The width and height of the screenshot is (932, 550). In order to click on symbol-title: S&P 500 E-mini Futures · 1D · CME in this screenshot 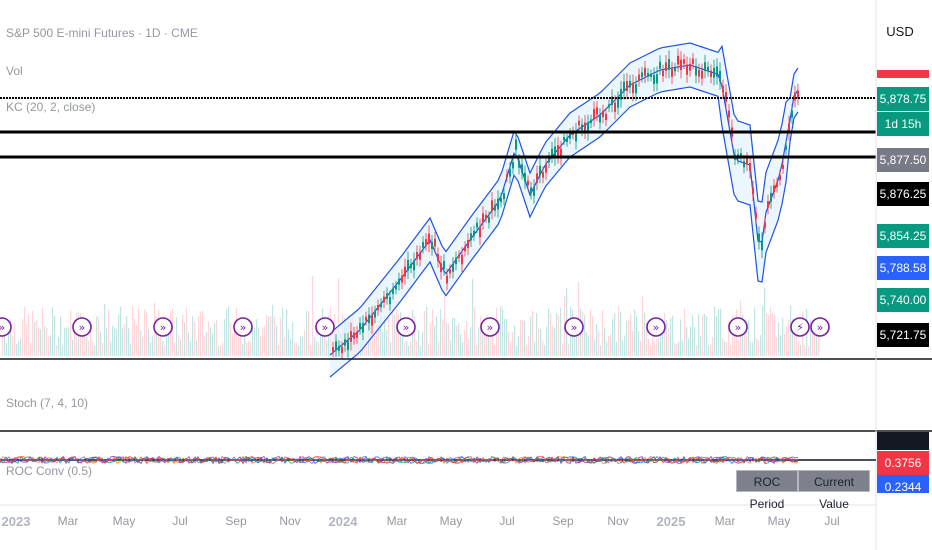, I will do `click(102, 33)`.